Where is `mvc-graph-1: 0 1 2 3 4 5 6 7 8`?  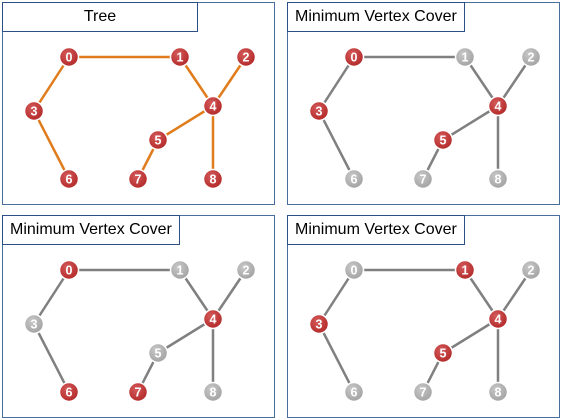 mvc-graph-1: 0 1 2 3 4 5 6 7 8 is located at coordinates (425, 118).